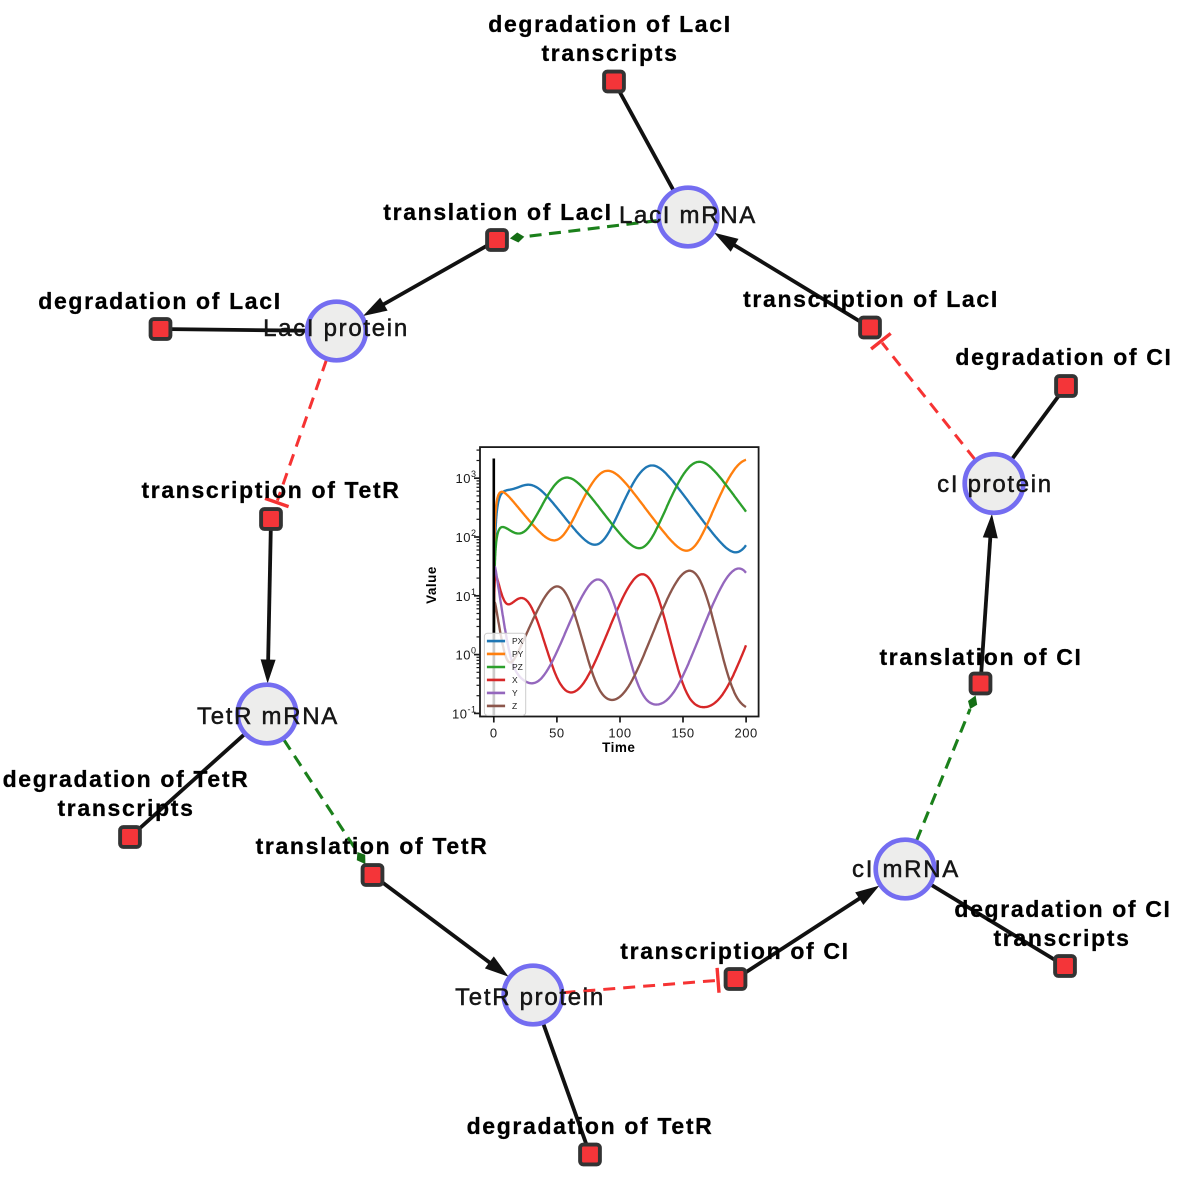 Image resolution: width=1189 pixels, height=1200 pixels. What do you see at coordinates (518, 641) in the screenshot?
I see `svg-text: PX` at bounding box center [518, 641].